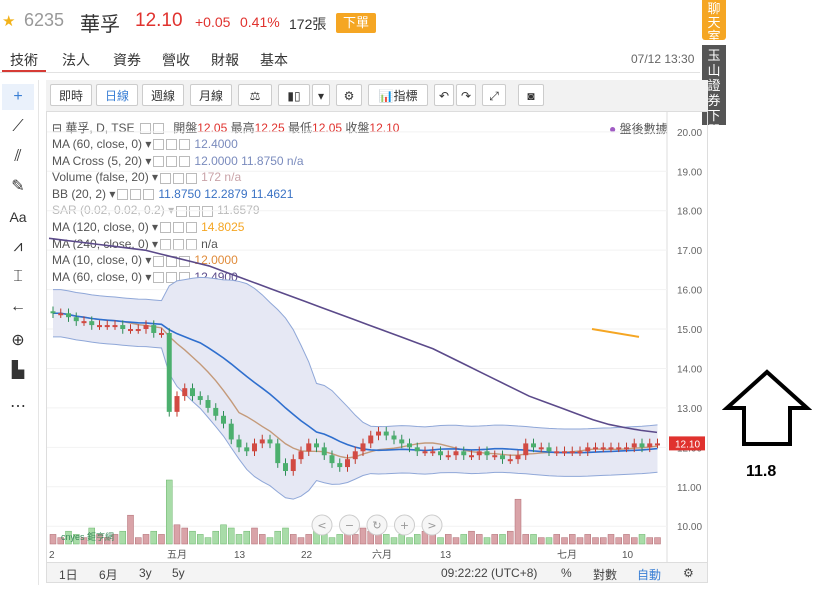 Image resolution: width=830 pixels, height=600 pixels. I want to click on camera-icon: ◙, so click(531, 95).